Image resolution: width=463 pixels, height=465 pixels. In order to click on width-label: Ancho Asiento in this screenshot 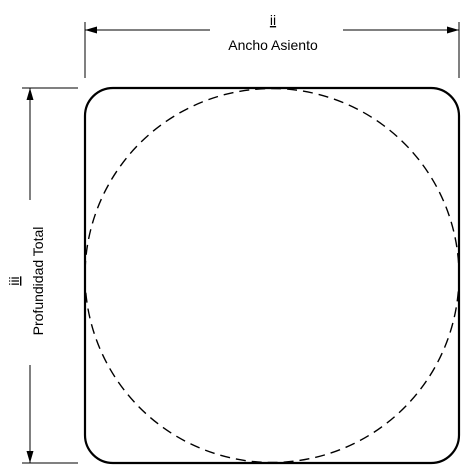, I will do `click(273, 45)`.